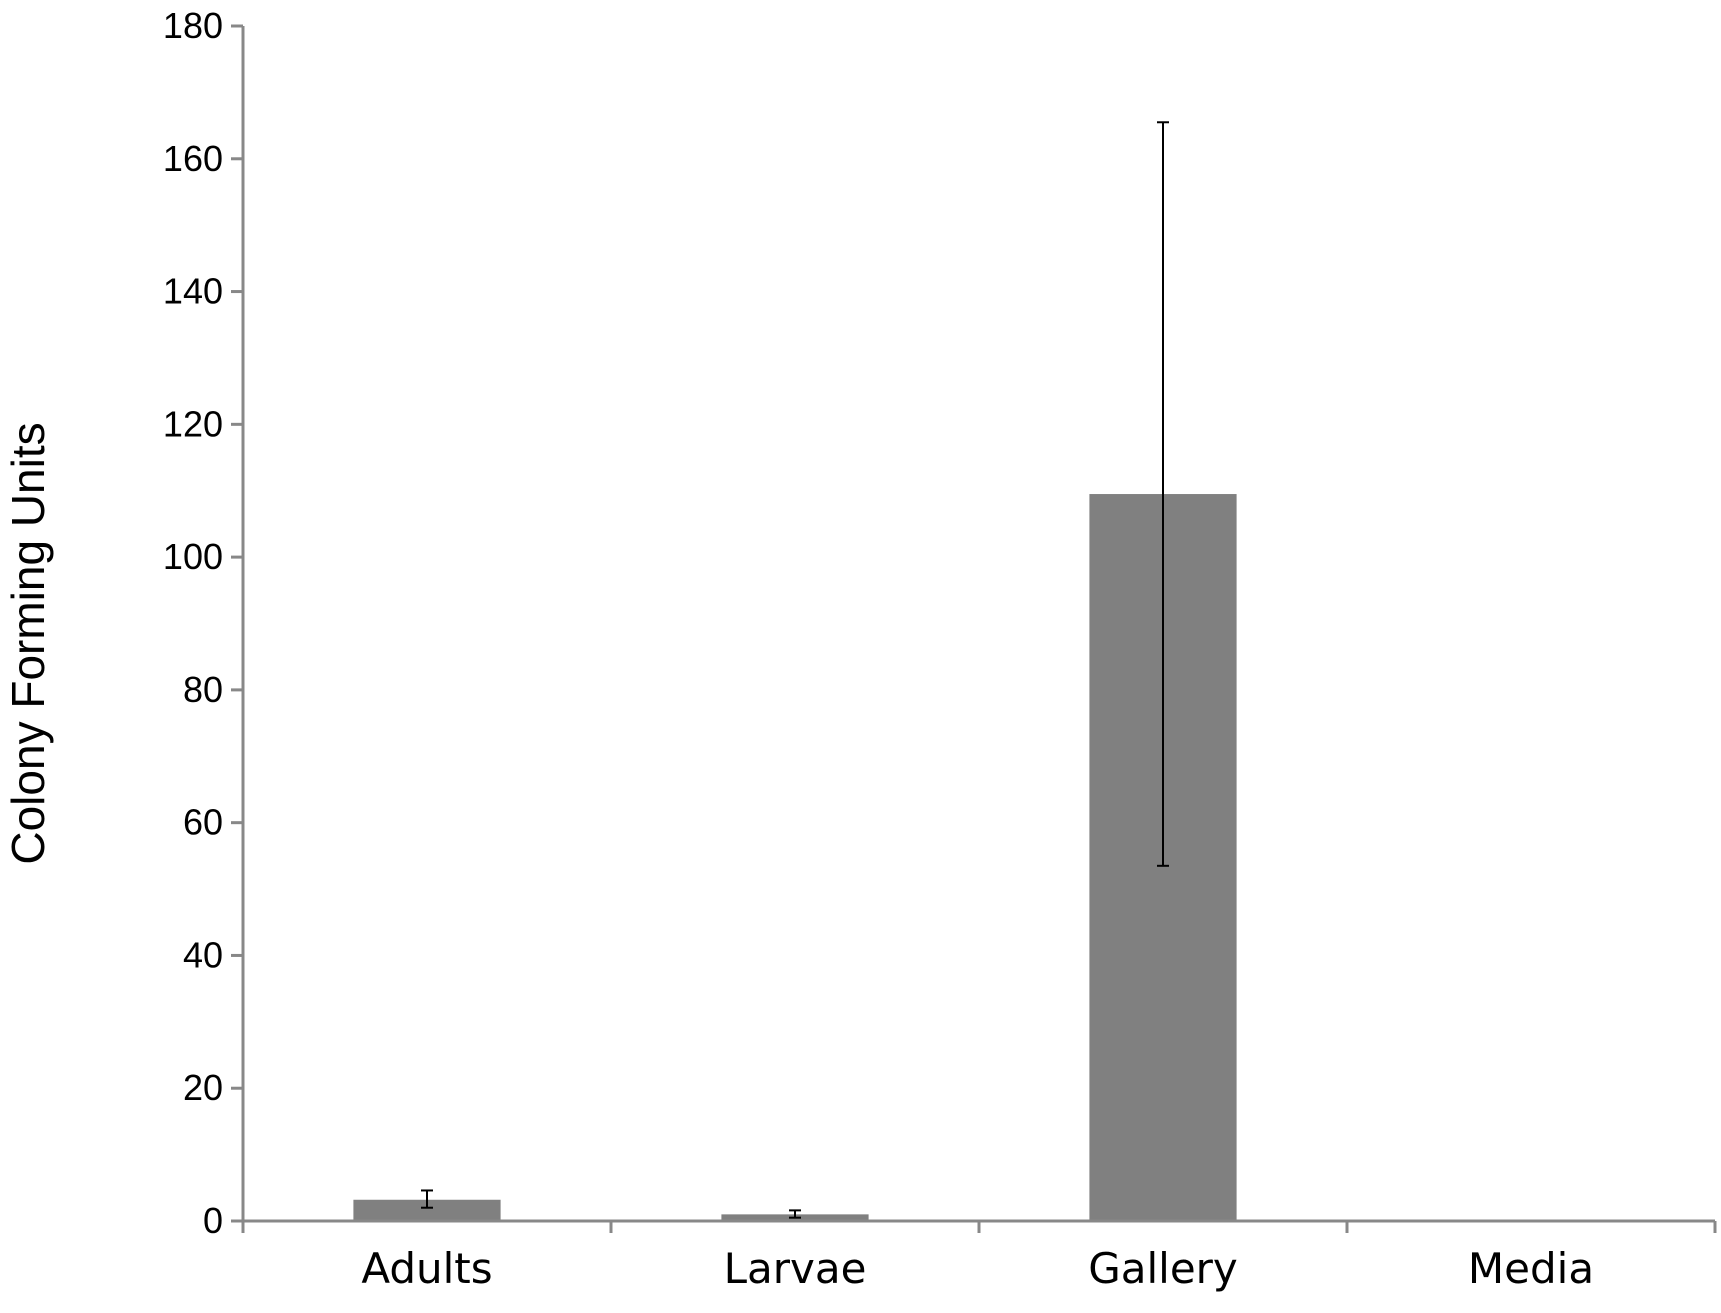 This screenshot has width=1721, height=1313. I want to click on x-labels-layer: Adults Larvae Gallery Media, so click(979, 1257).